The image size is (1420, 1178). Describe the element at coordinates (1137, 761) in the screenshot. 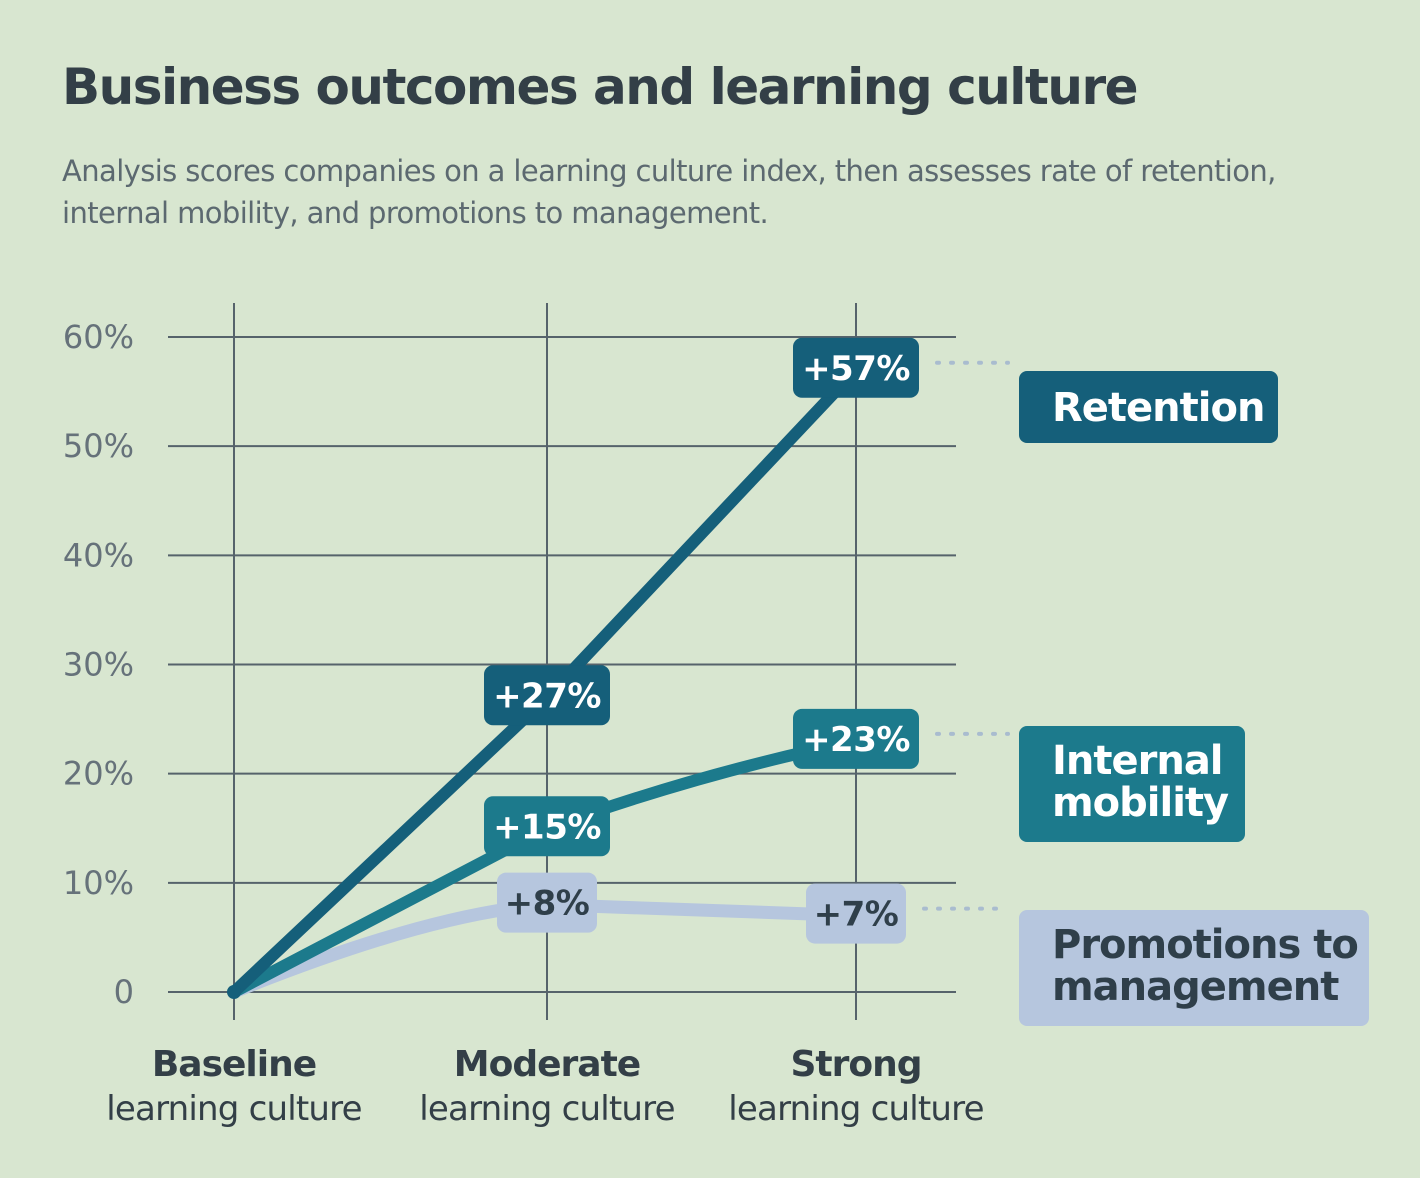

I see `legend-label: Internal` at that location.